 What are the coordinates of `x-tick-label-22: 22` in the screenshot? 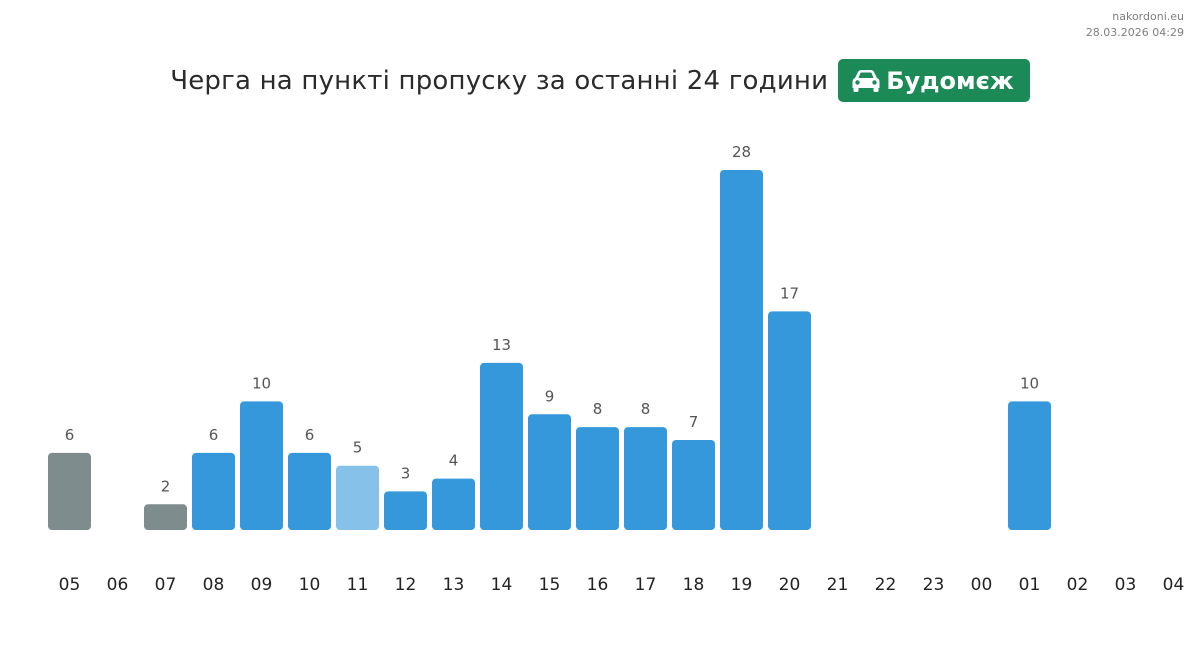 It's located at (886, 585).